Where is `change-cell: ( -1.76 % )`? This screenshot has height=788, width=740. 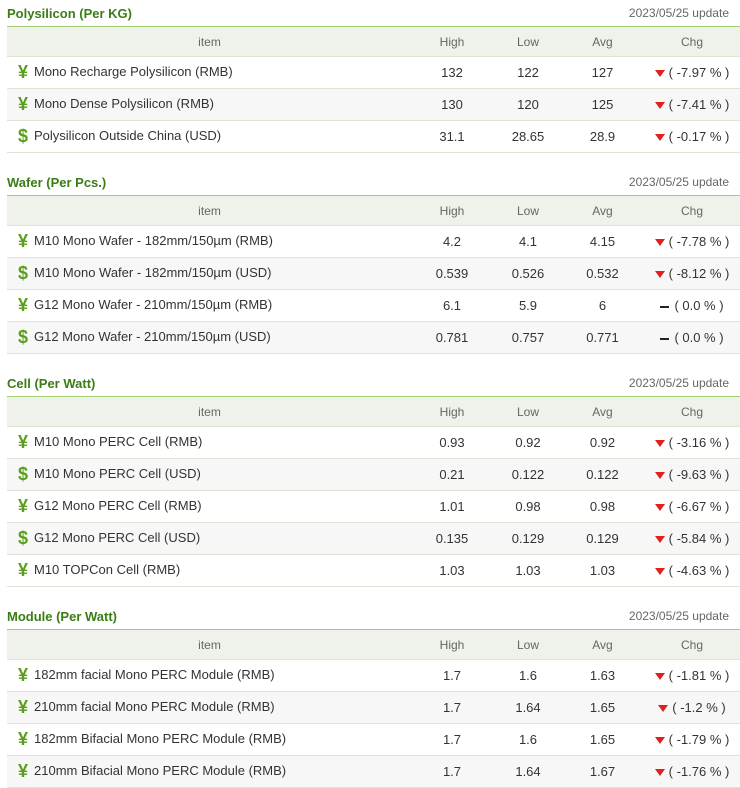
change-cell: ( -1.76 % ) is located at coordinates (690, 771).